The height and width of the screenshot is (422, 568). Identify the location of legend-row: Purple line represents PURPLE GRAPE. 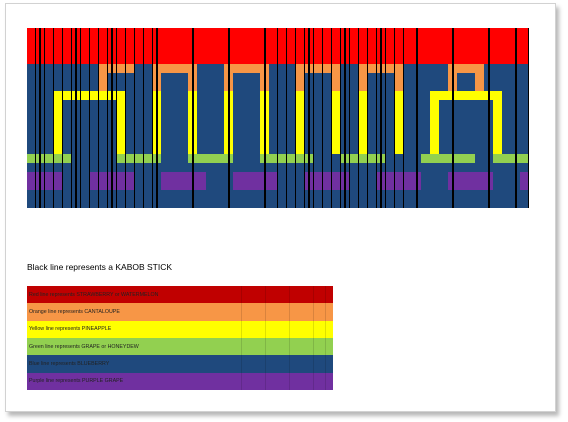
(180, 381).